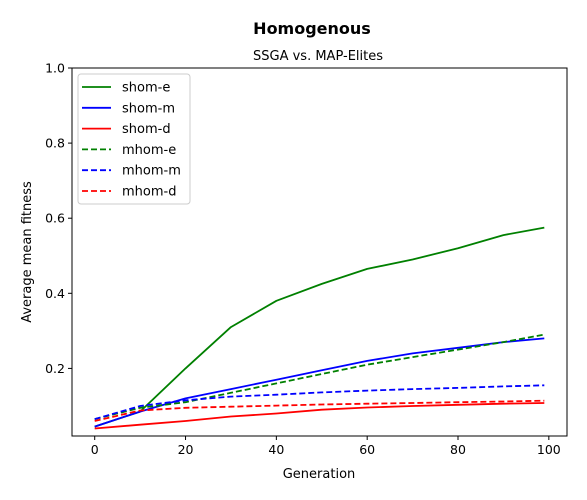 This screenshot has width=587, height=500. I want to click on x-tick-label: 40, so click(276, 449).